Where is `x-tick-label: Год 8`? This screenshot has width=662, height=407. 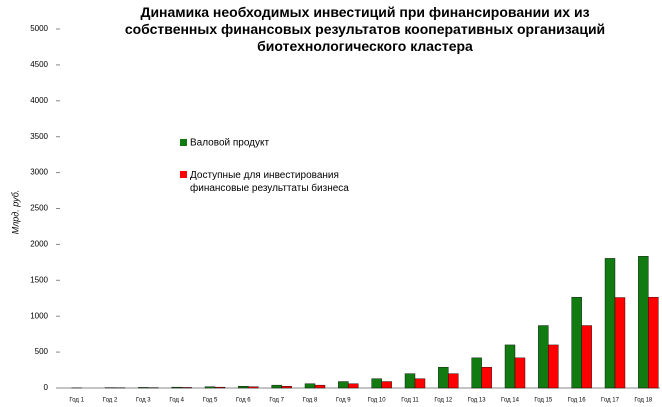
x-tick-label: Год 8 is located at coordinates (310, 401).